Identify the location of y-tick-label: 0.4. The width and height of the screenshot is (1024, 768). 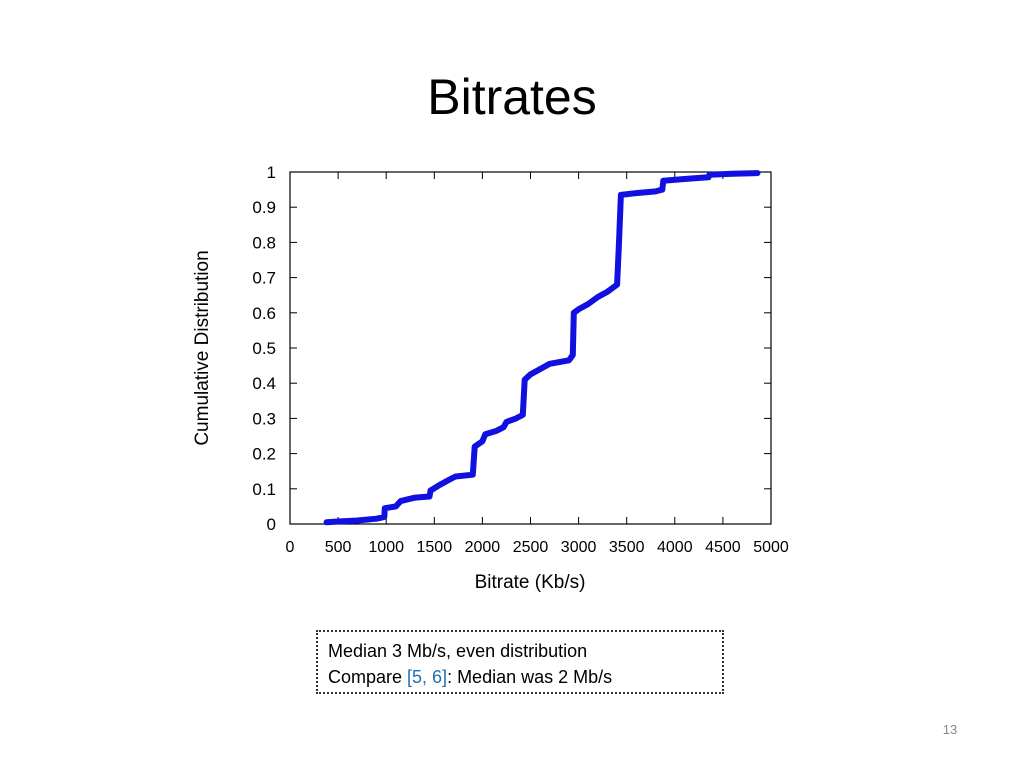
(264, 383).